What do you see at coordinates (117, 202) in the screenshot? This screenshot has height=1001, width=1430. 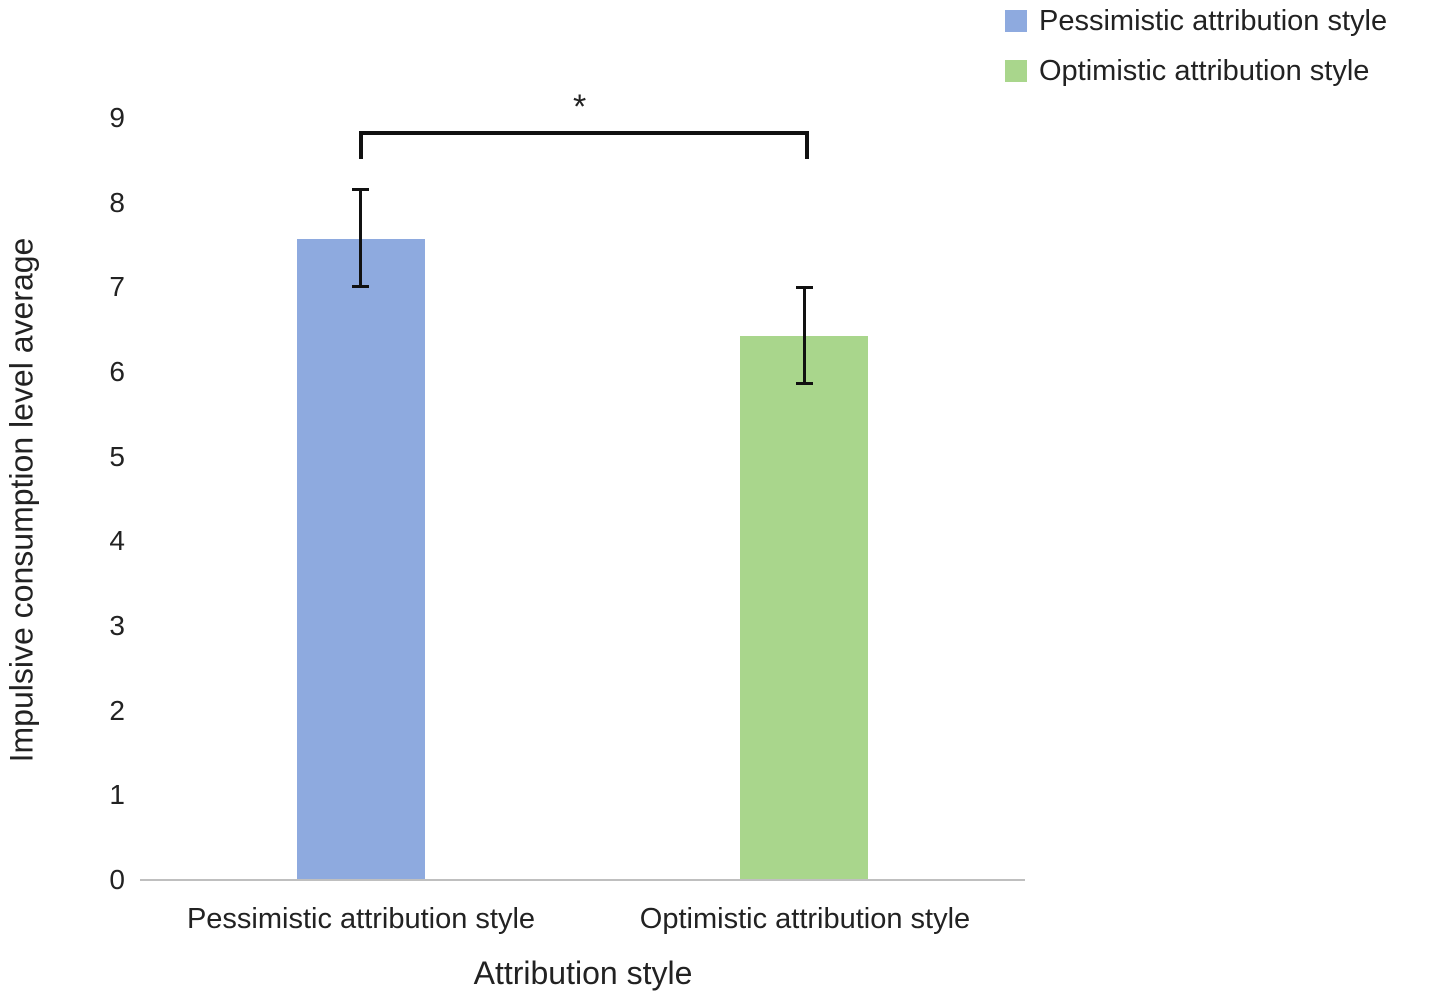 I see `y-tick-8: 8` at bounding box center [117, 202].